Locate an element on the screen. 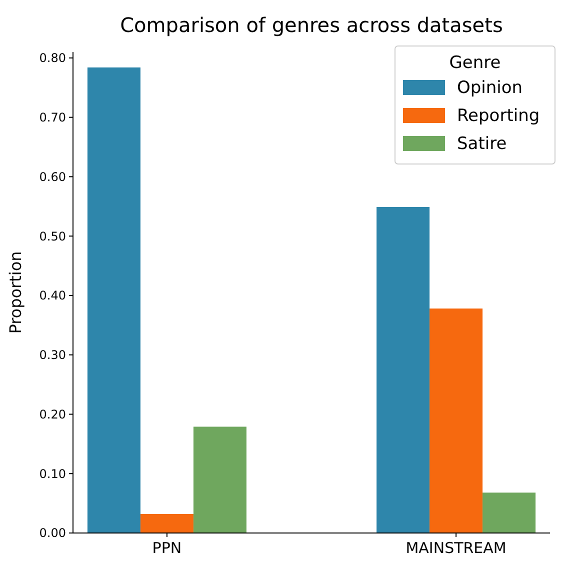  y-tick-label: 0.50 is located at coordinates (52, 236).